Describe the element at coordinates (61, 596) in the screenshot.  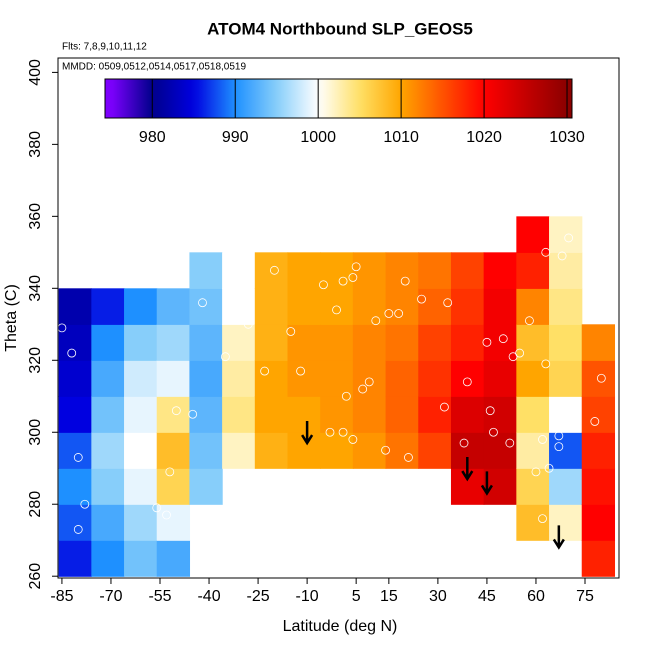
I see `x-tick-label: -85` at that location.